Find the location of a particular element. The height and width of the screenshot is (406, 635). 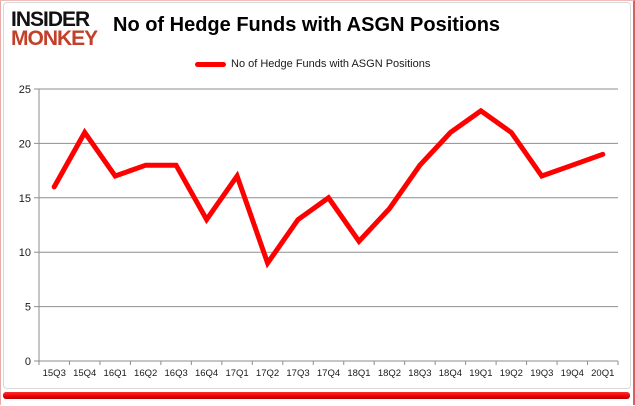

y-tick-label: 10 is located at coordinates (25, 253).